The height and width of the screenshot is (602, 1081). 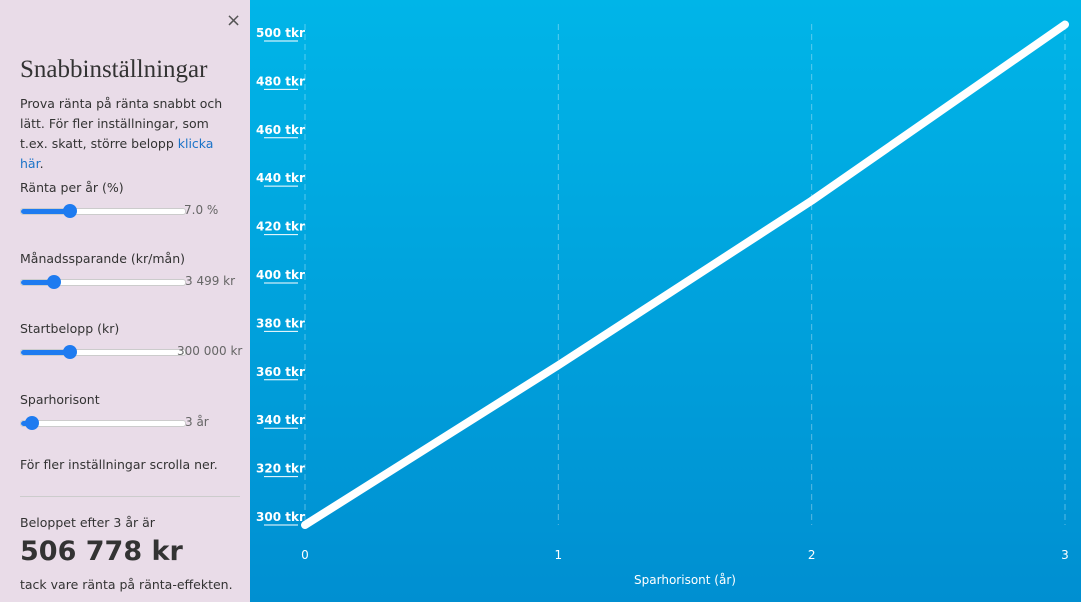 What do you see at coordinates (280, 517) in the screenshot?
I see `y-tick-label: 300 tkr` at bounding box center [280, 517].